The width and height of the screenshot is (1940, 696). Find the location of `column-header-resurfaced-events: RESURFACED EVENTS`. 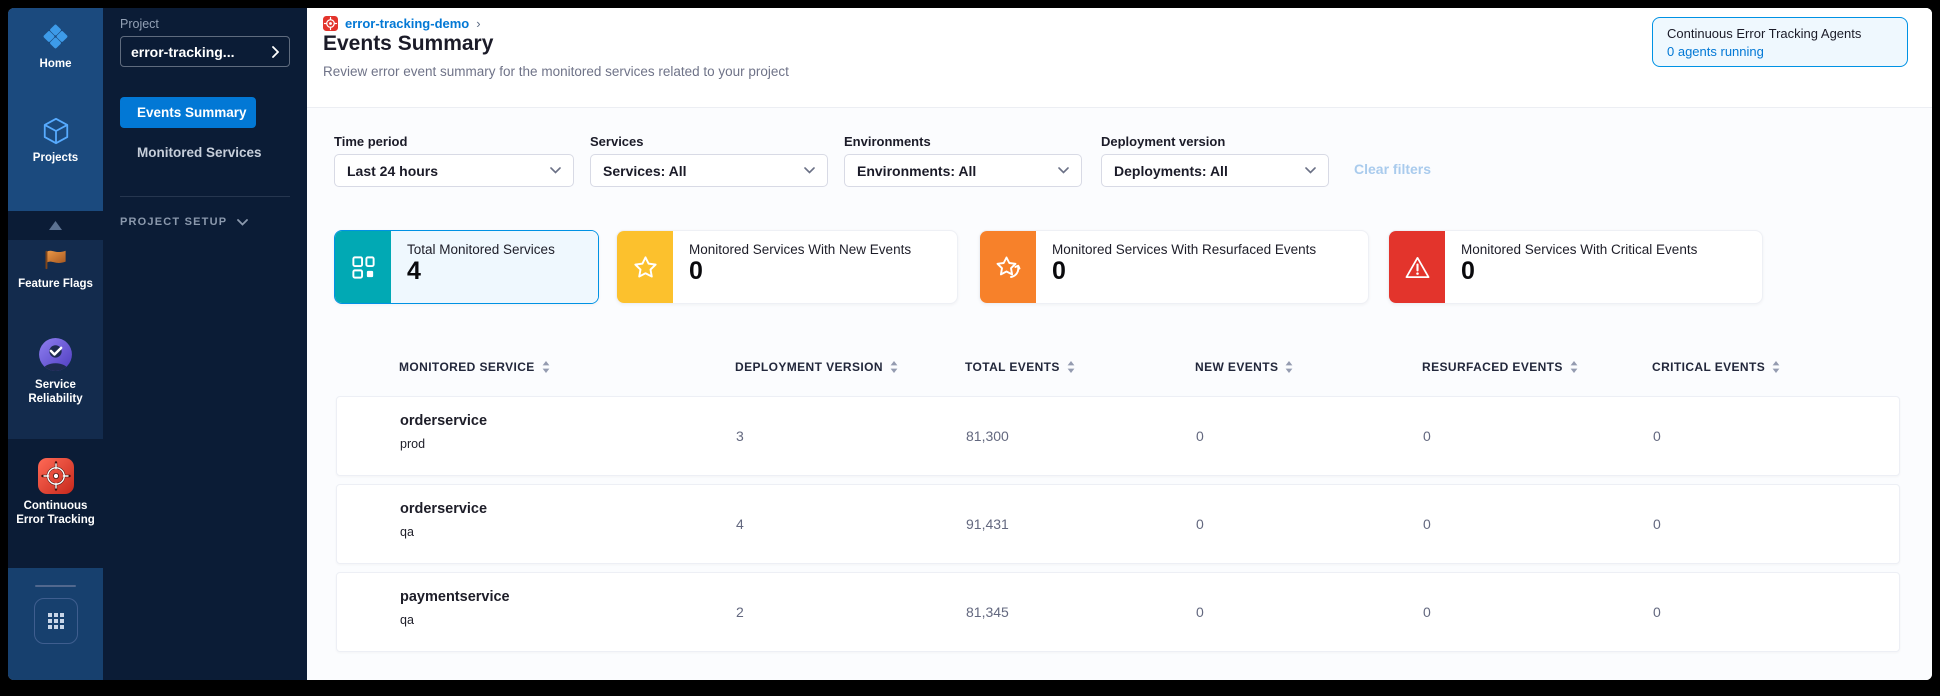

column-header-resurfaced-events: RESURFACED EVENTS is located at coordinates (1537, 367).